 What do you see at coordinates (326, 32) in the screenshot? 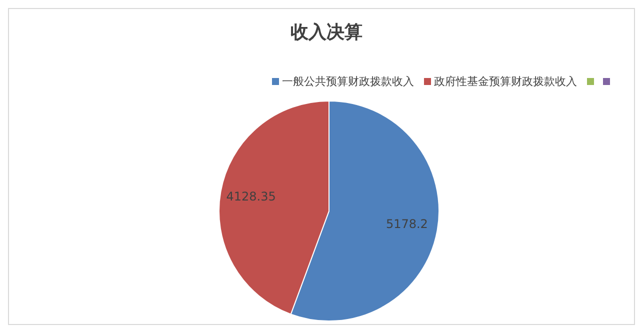
I see `chart-title: 收入决算` at bounding box center [326, 32].